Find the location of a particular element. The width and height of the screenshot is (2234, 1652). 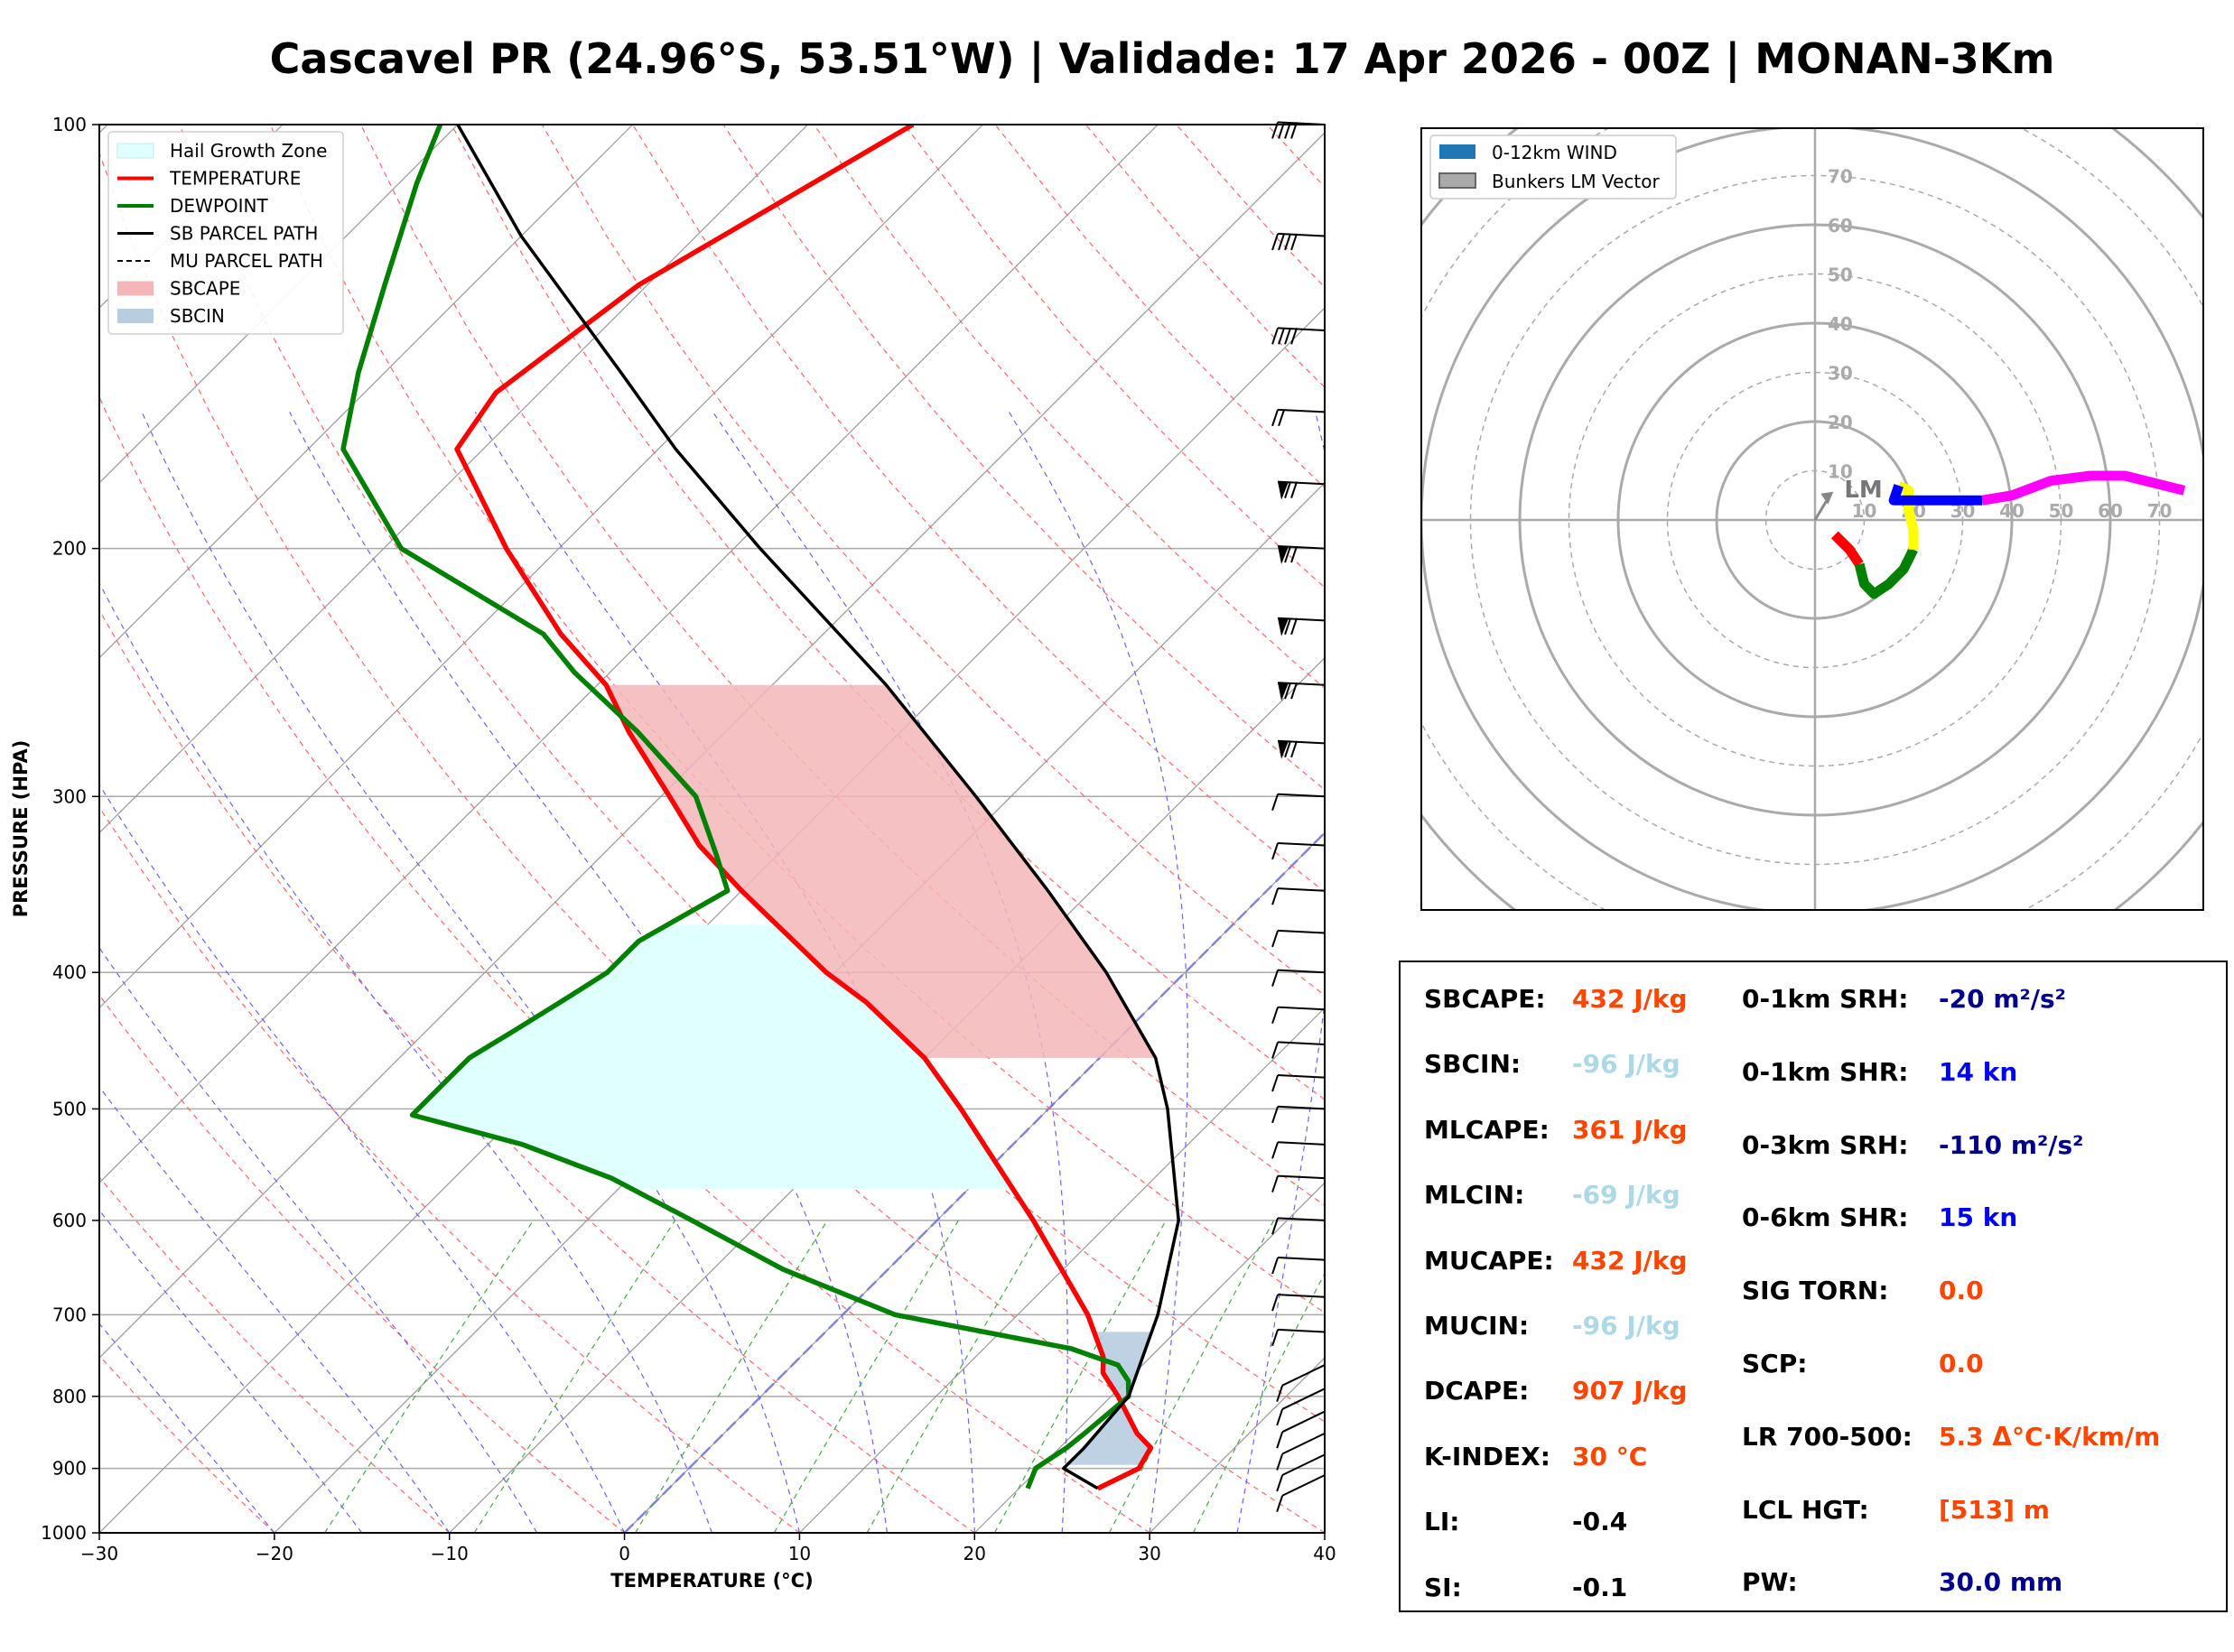

bunkers-lm-arrowhead is located at coordinates (1827, 498).